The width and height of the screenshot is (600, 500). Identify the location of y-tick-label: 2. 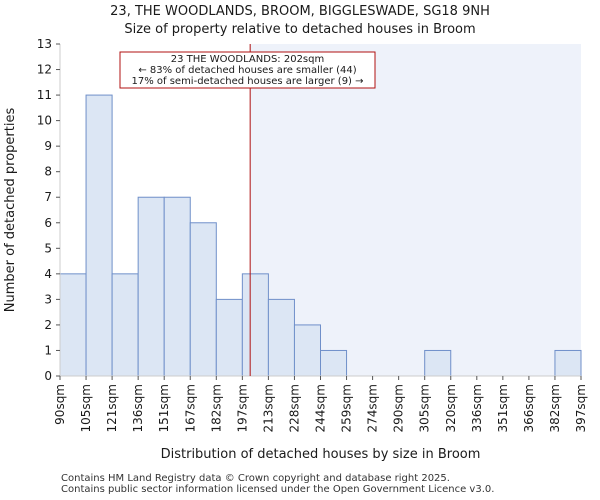
(48, 325).